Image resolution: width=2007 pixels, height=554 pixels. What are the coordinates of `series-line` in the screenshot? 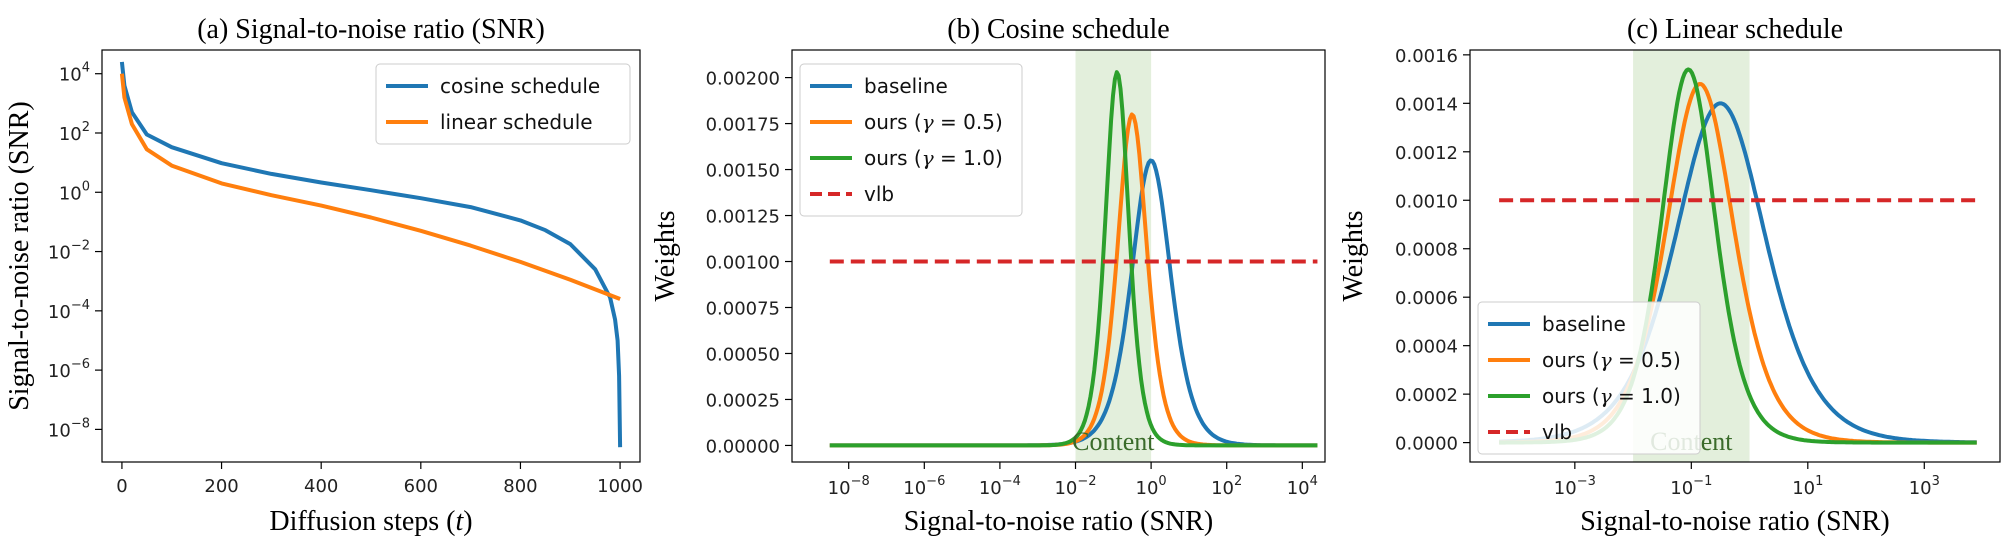 It's located at (370, 187).